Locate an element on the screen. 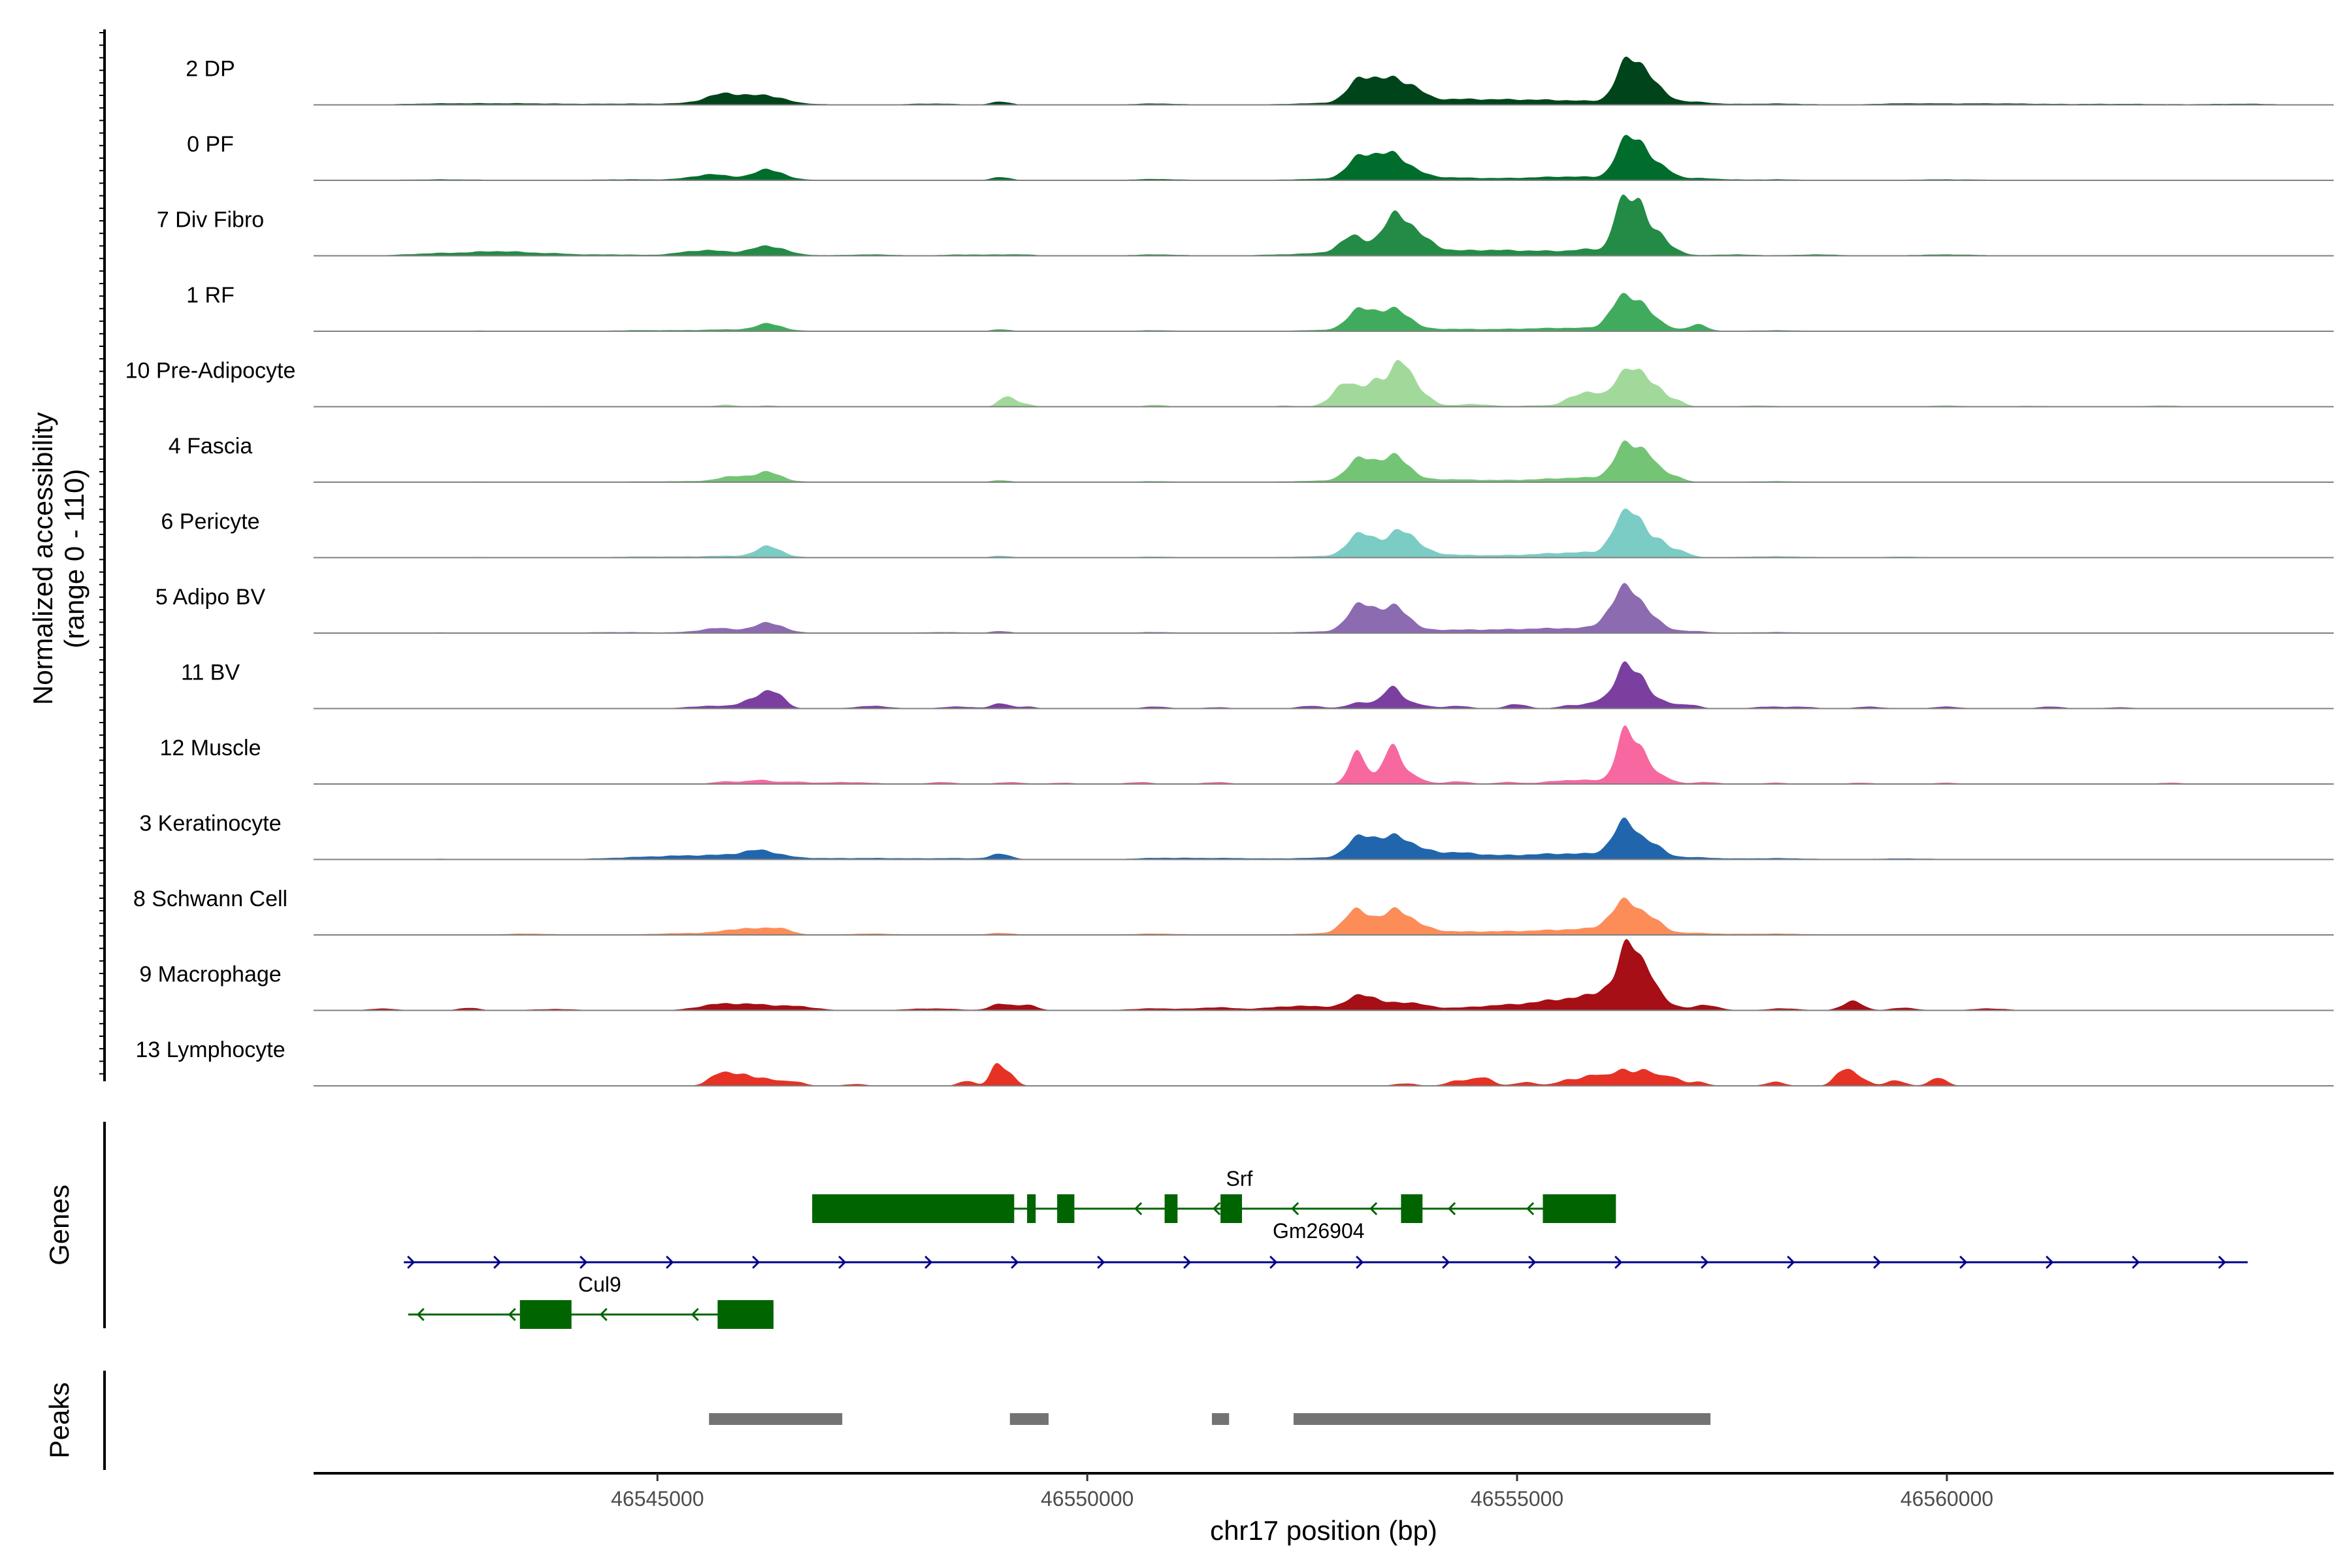  track-2-dp: 2 DP is located at coordinates (1260, 81).